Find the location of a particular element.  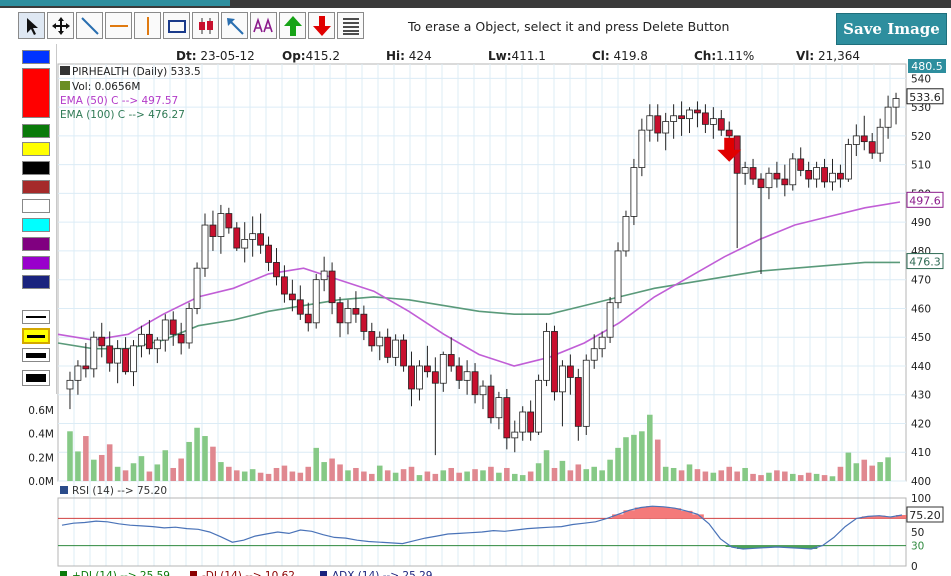

line-style-thin is located at coordinates (36, 317).